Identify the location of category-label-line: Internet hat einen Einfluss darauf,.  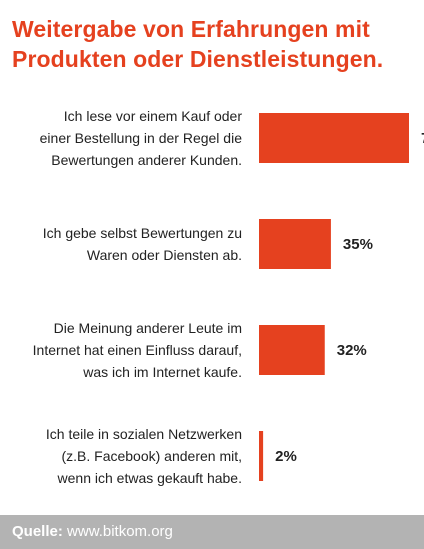
(137, 350).